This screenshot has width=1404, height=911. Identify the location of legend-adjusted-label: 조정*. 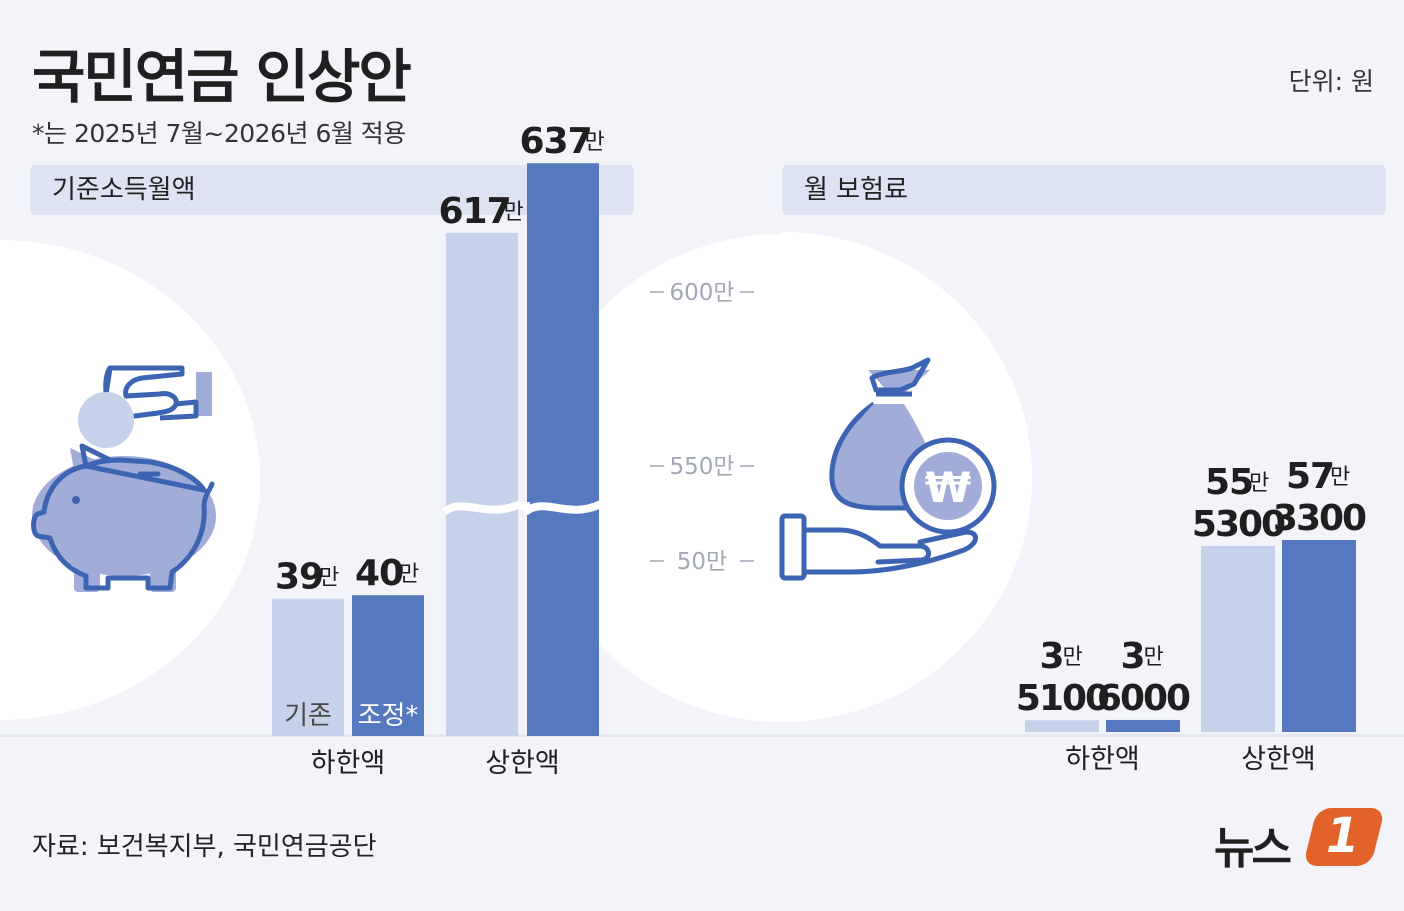
(388, 716).